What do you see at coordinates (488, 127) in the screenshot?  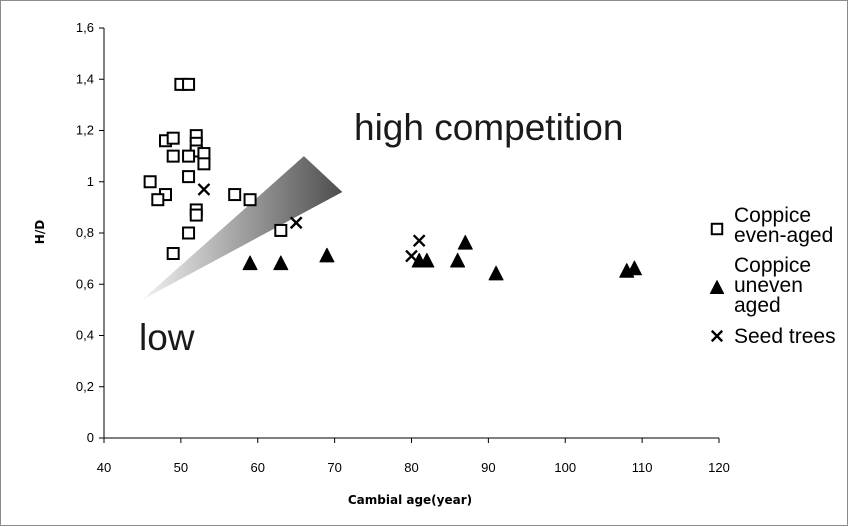 I see `annotation-high-competition: high competition` at bounding box center [488, 127].